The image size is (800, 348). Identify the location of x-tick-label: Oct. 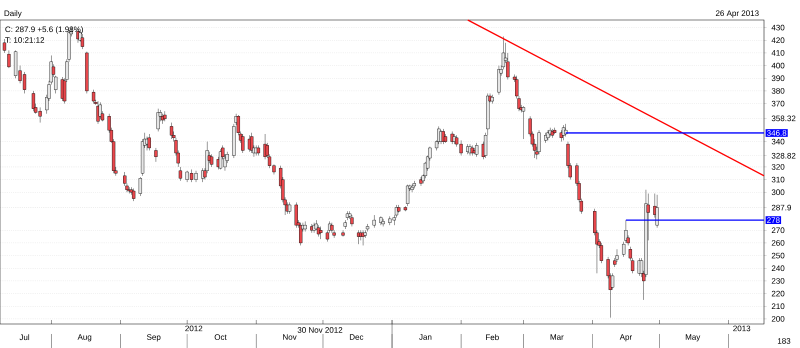
(220, 337).